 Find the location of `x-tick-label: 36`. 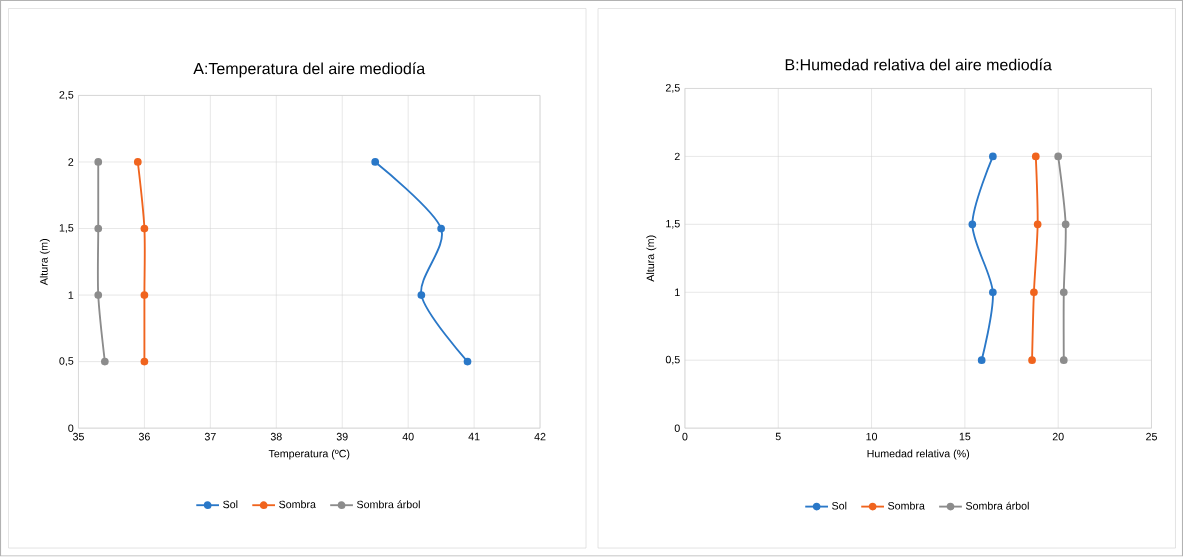

x-tick-label: 36 is located at coordinates (144, 437).